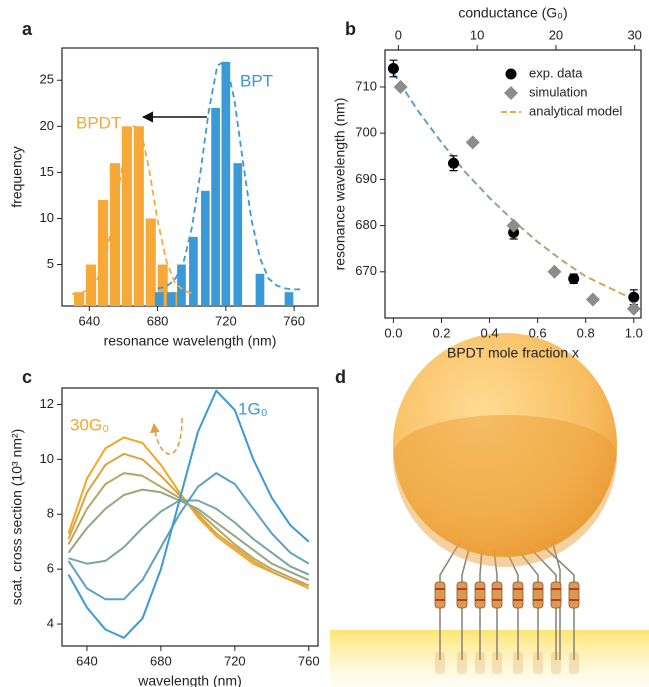 Image resolution: width=649 pixels, height=687 pixels. I want to click on x-tick-label: 0.4, so click(490, 332).